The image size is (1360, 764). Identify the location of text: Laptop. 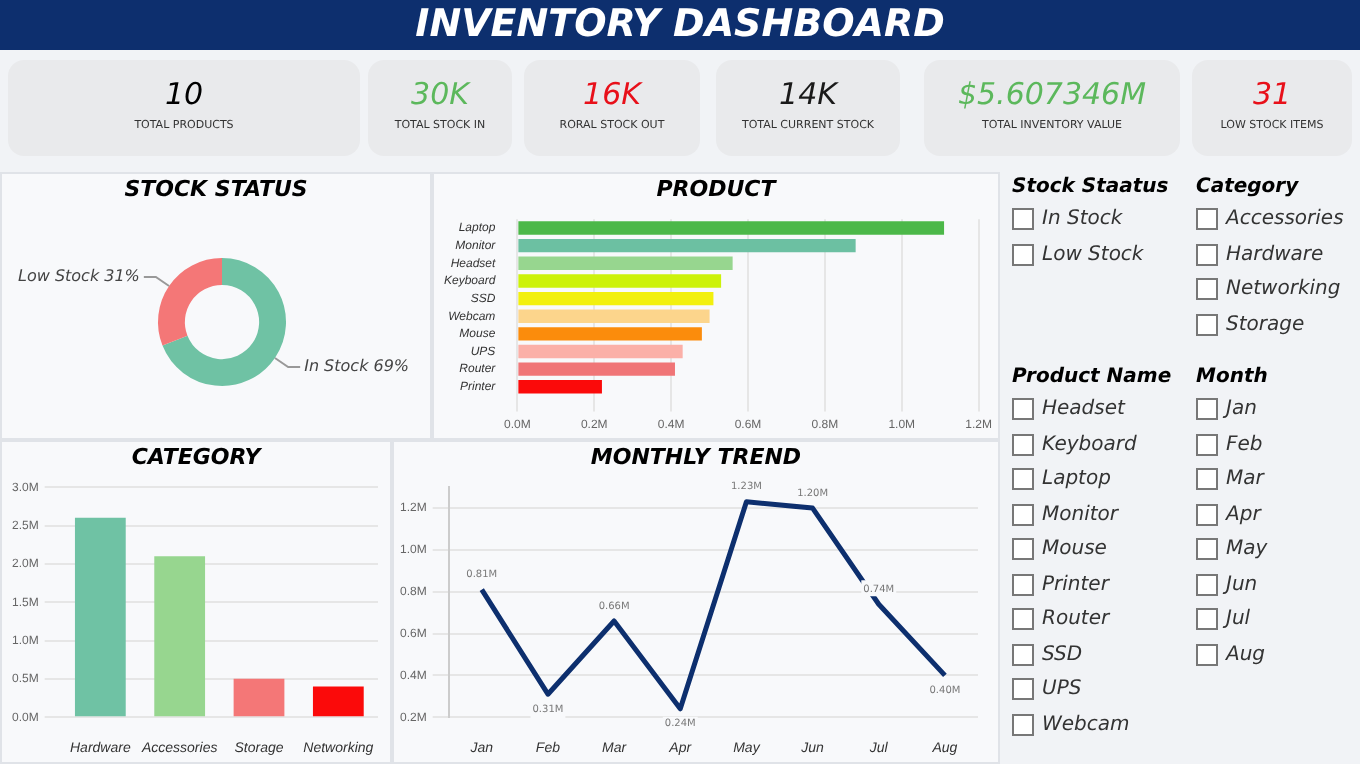
(1076, 480).